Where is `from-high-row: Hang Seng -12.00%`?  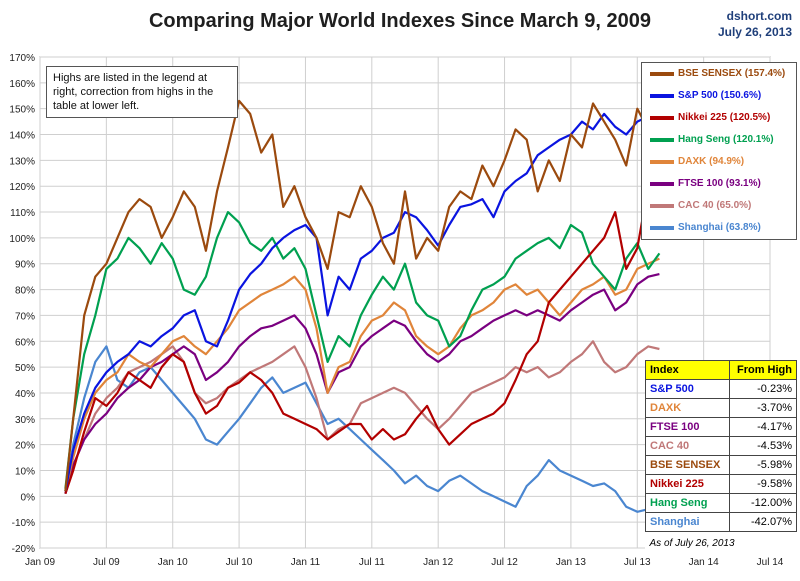 from-high-row: Hang Seng -12.00% is located at coordinates (721, 503).